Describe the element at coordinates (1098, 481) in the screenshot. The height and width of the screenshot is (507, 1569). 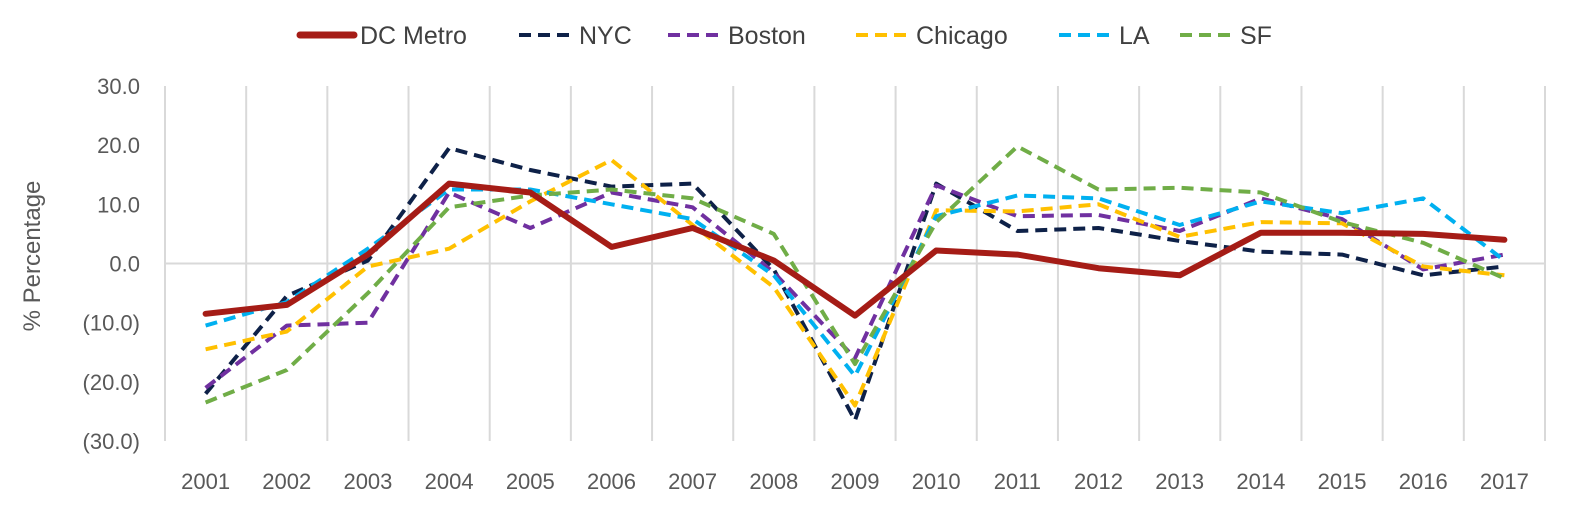
I see `x-tick-label: 2012` at that location.